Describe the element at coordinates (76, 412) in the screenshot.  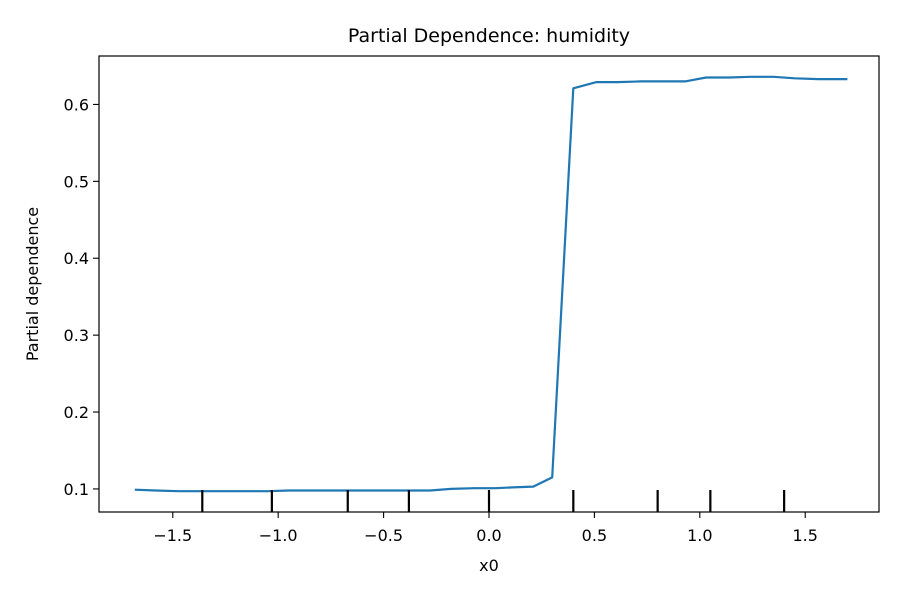
I see `y-tick-label: 0.2` at that location.